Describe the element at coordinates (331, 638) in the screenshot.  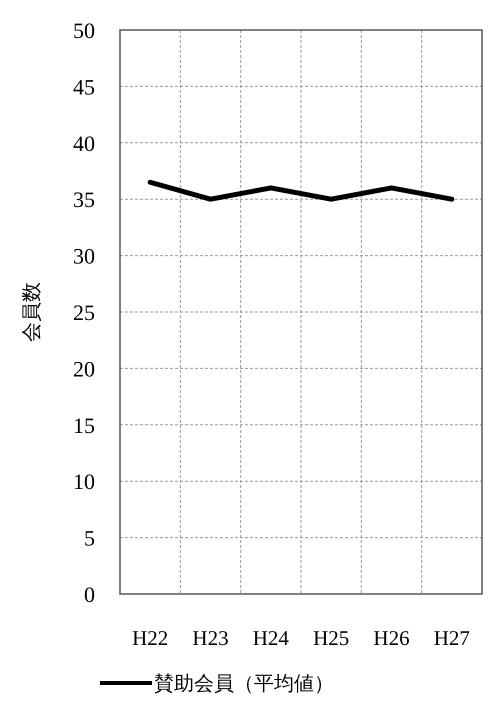
I see `x-tick-label: H25` at that location.